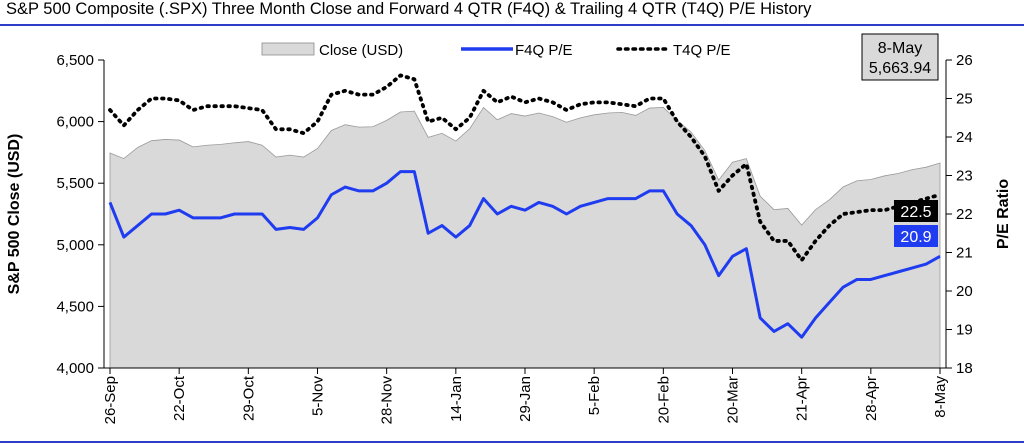 The width and height of the screenshot is (1024, 444). I want to click on y2-tick-label: 21, so click(964, 253).